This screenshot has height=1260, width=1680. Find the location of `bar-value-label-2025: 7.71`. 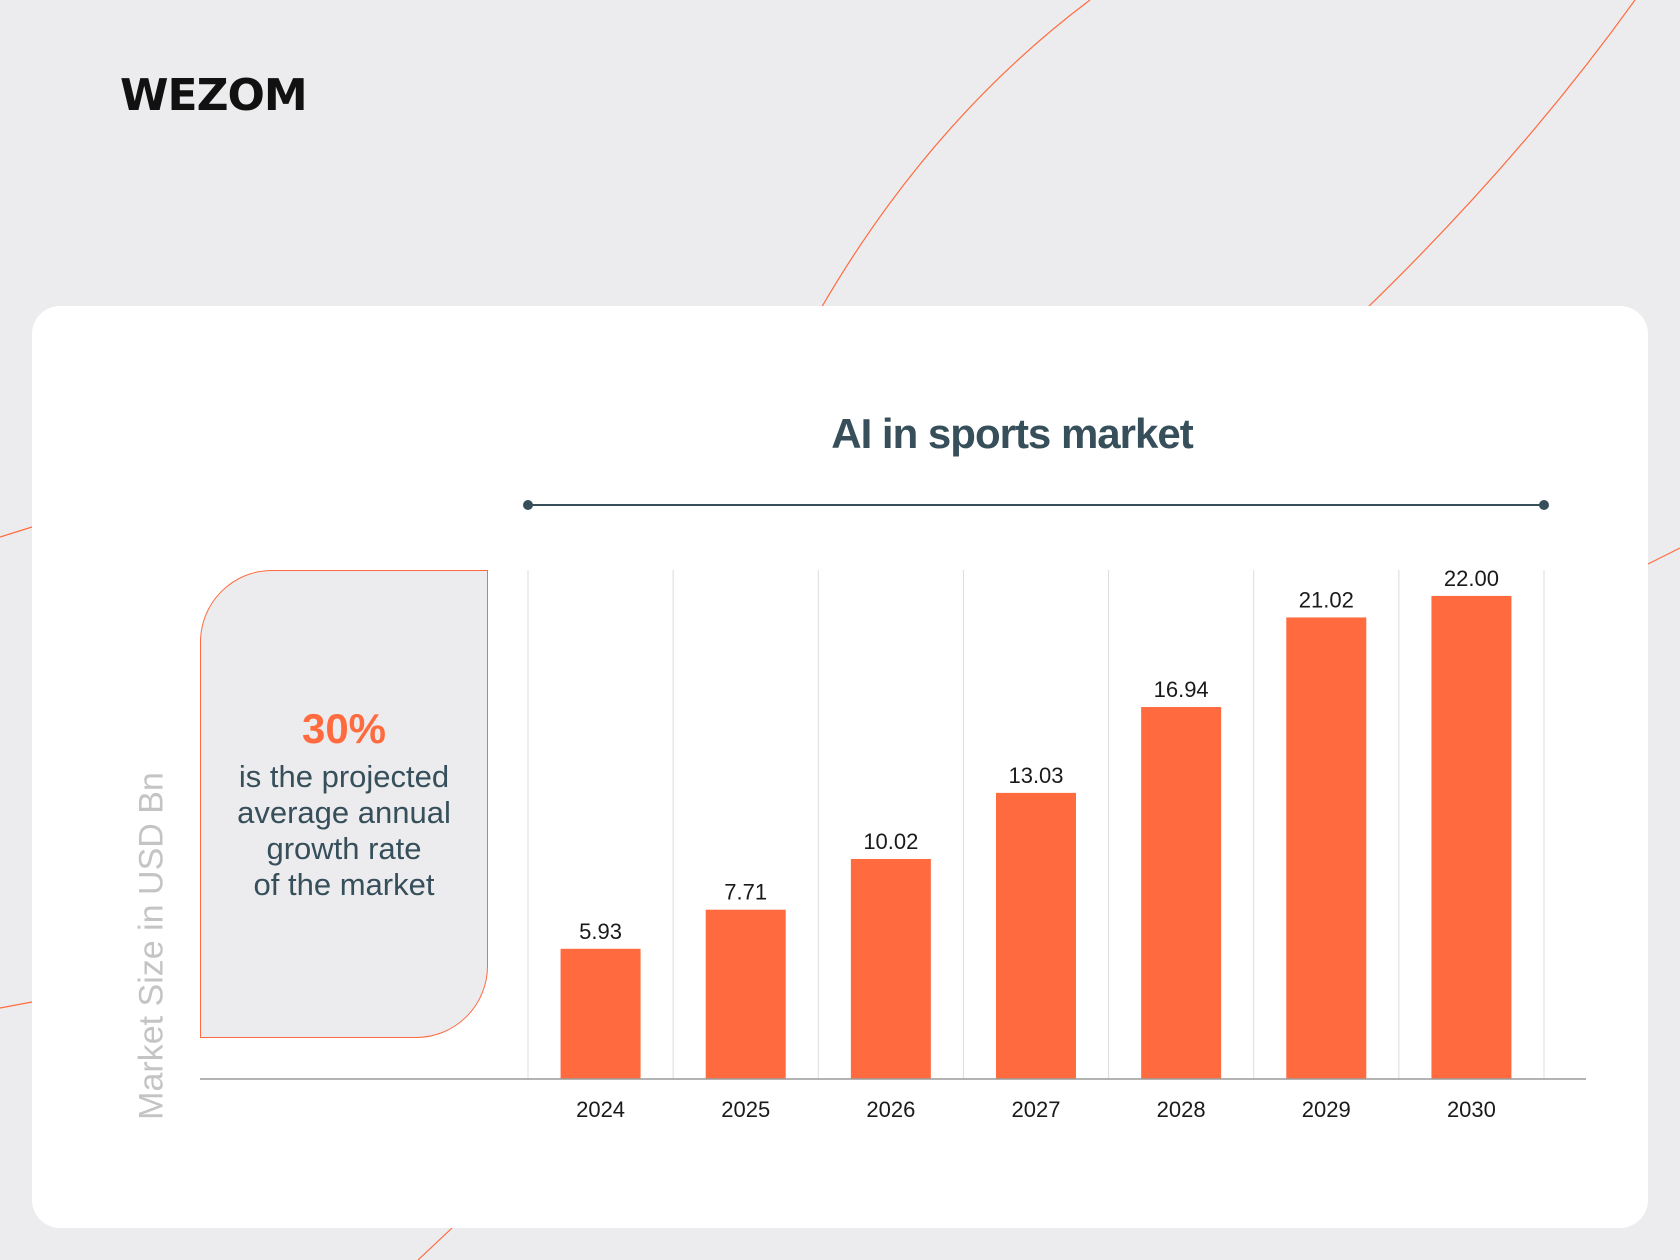

bar-value-label-2025: 7.71 is located at coordinates (745, 892).